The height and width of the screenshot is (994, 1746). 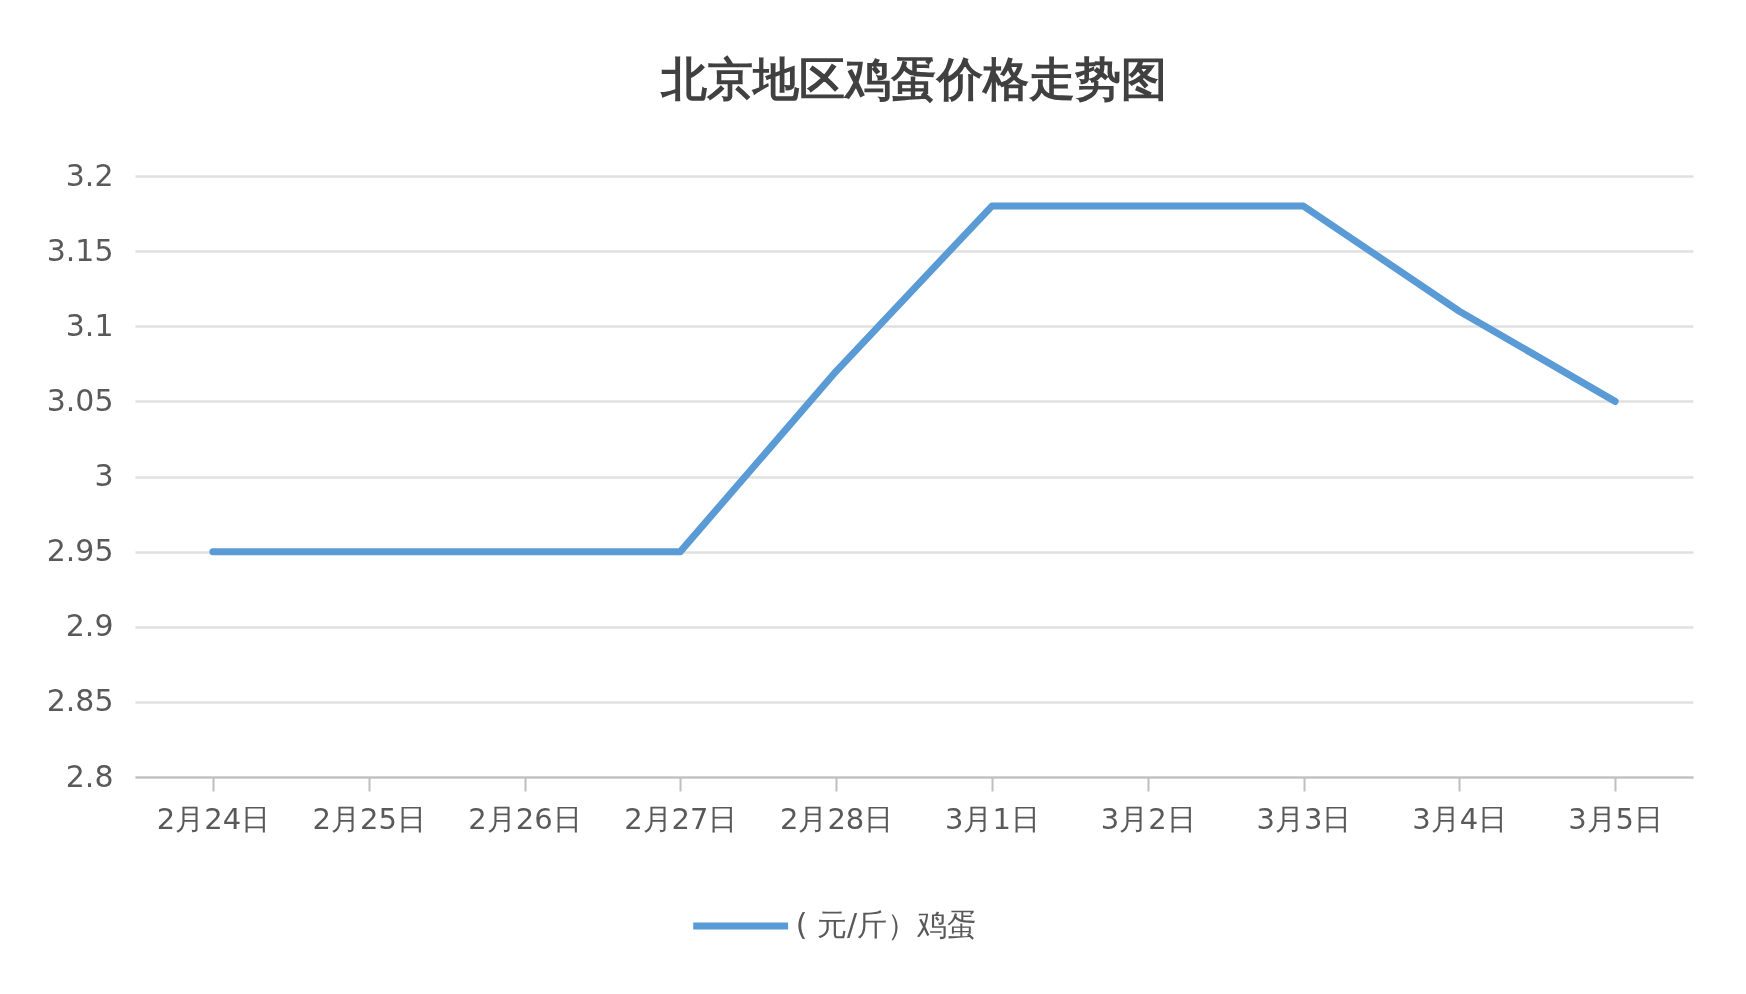 What do you see at coordinates (213, 818) in the screenshot?
I see `x-tick-label: 2月24日` at bounding box center [213, 818].